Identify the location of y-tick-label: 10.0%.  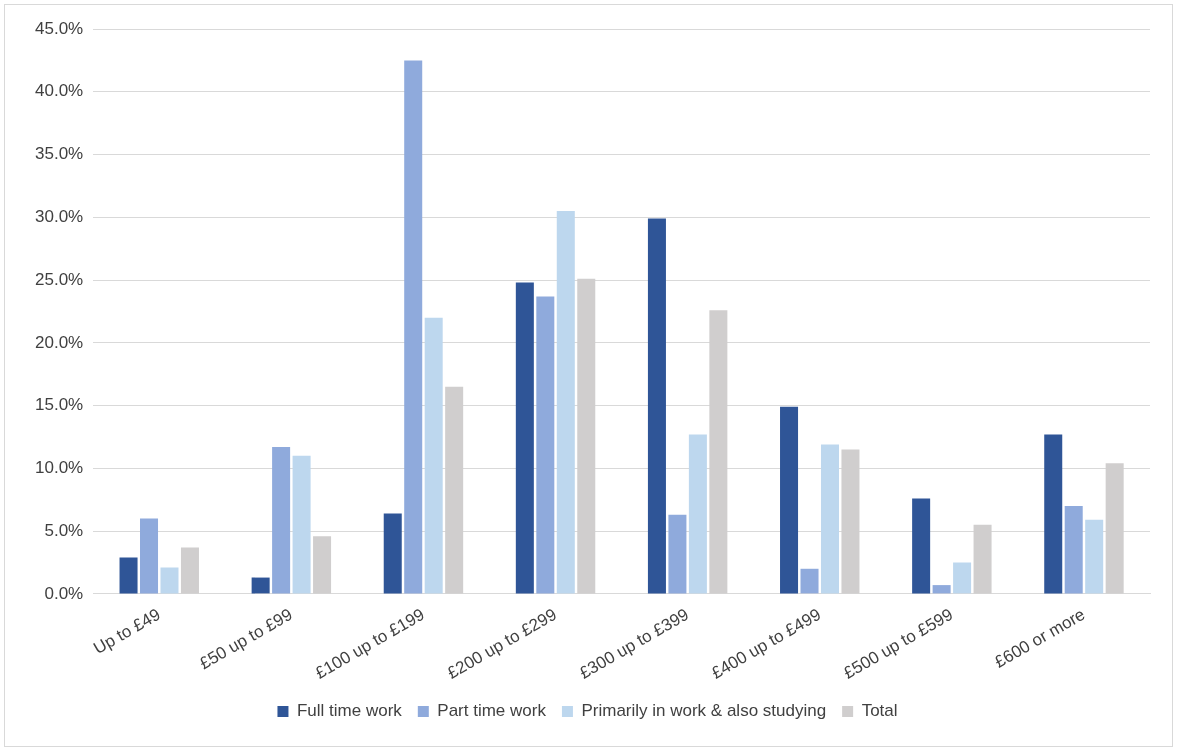
(59, 468).